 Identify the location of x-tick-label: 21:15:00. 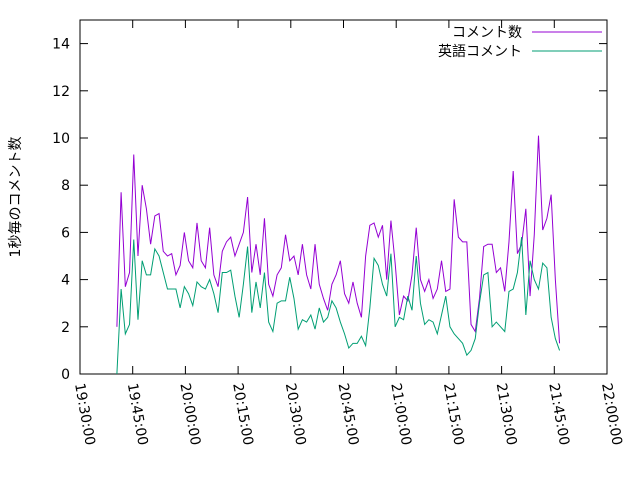
(453, 414).